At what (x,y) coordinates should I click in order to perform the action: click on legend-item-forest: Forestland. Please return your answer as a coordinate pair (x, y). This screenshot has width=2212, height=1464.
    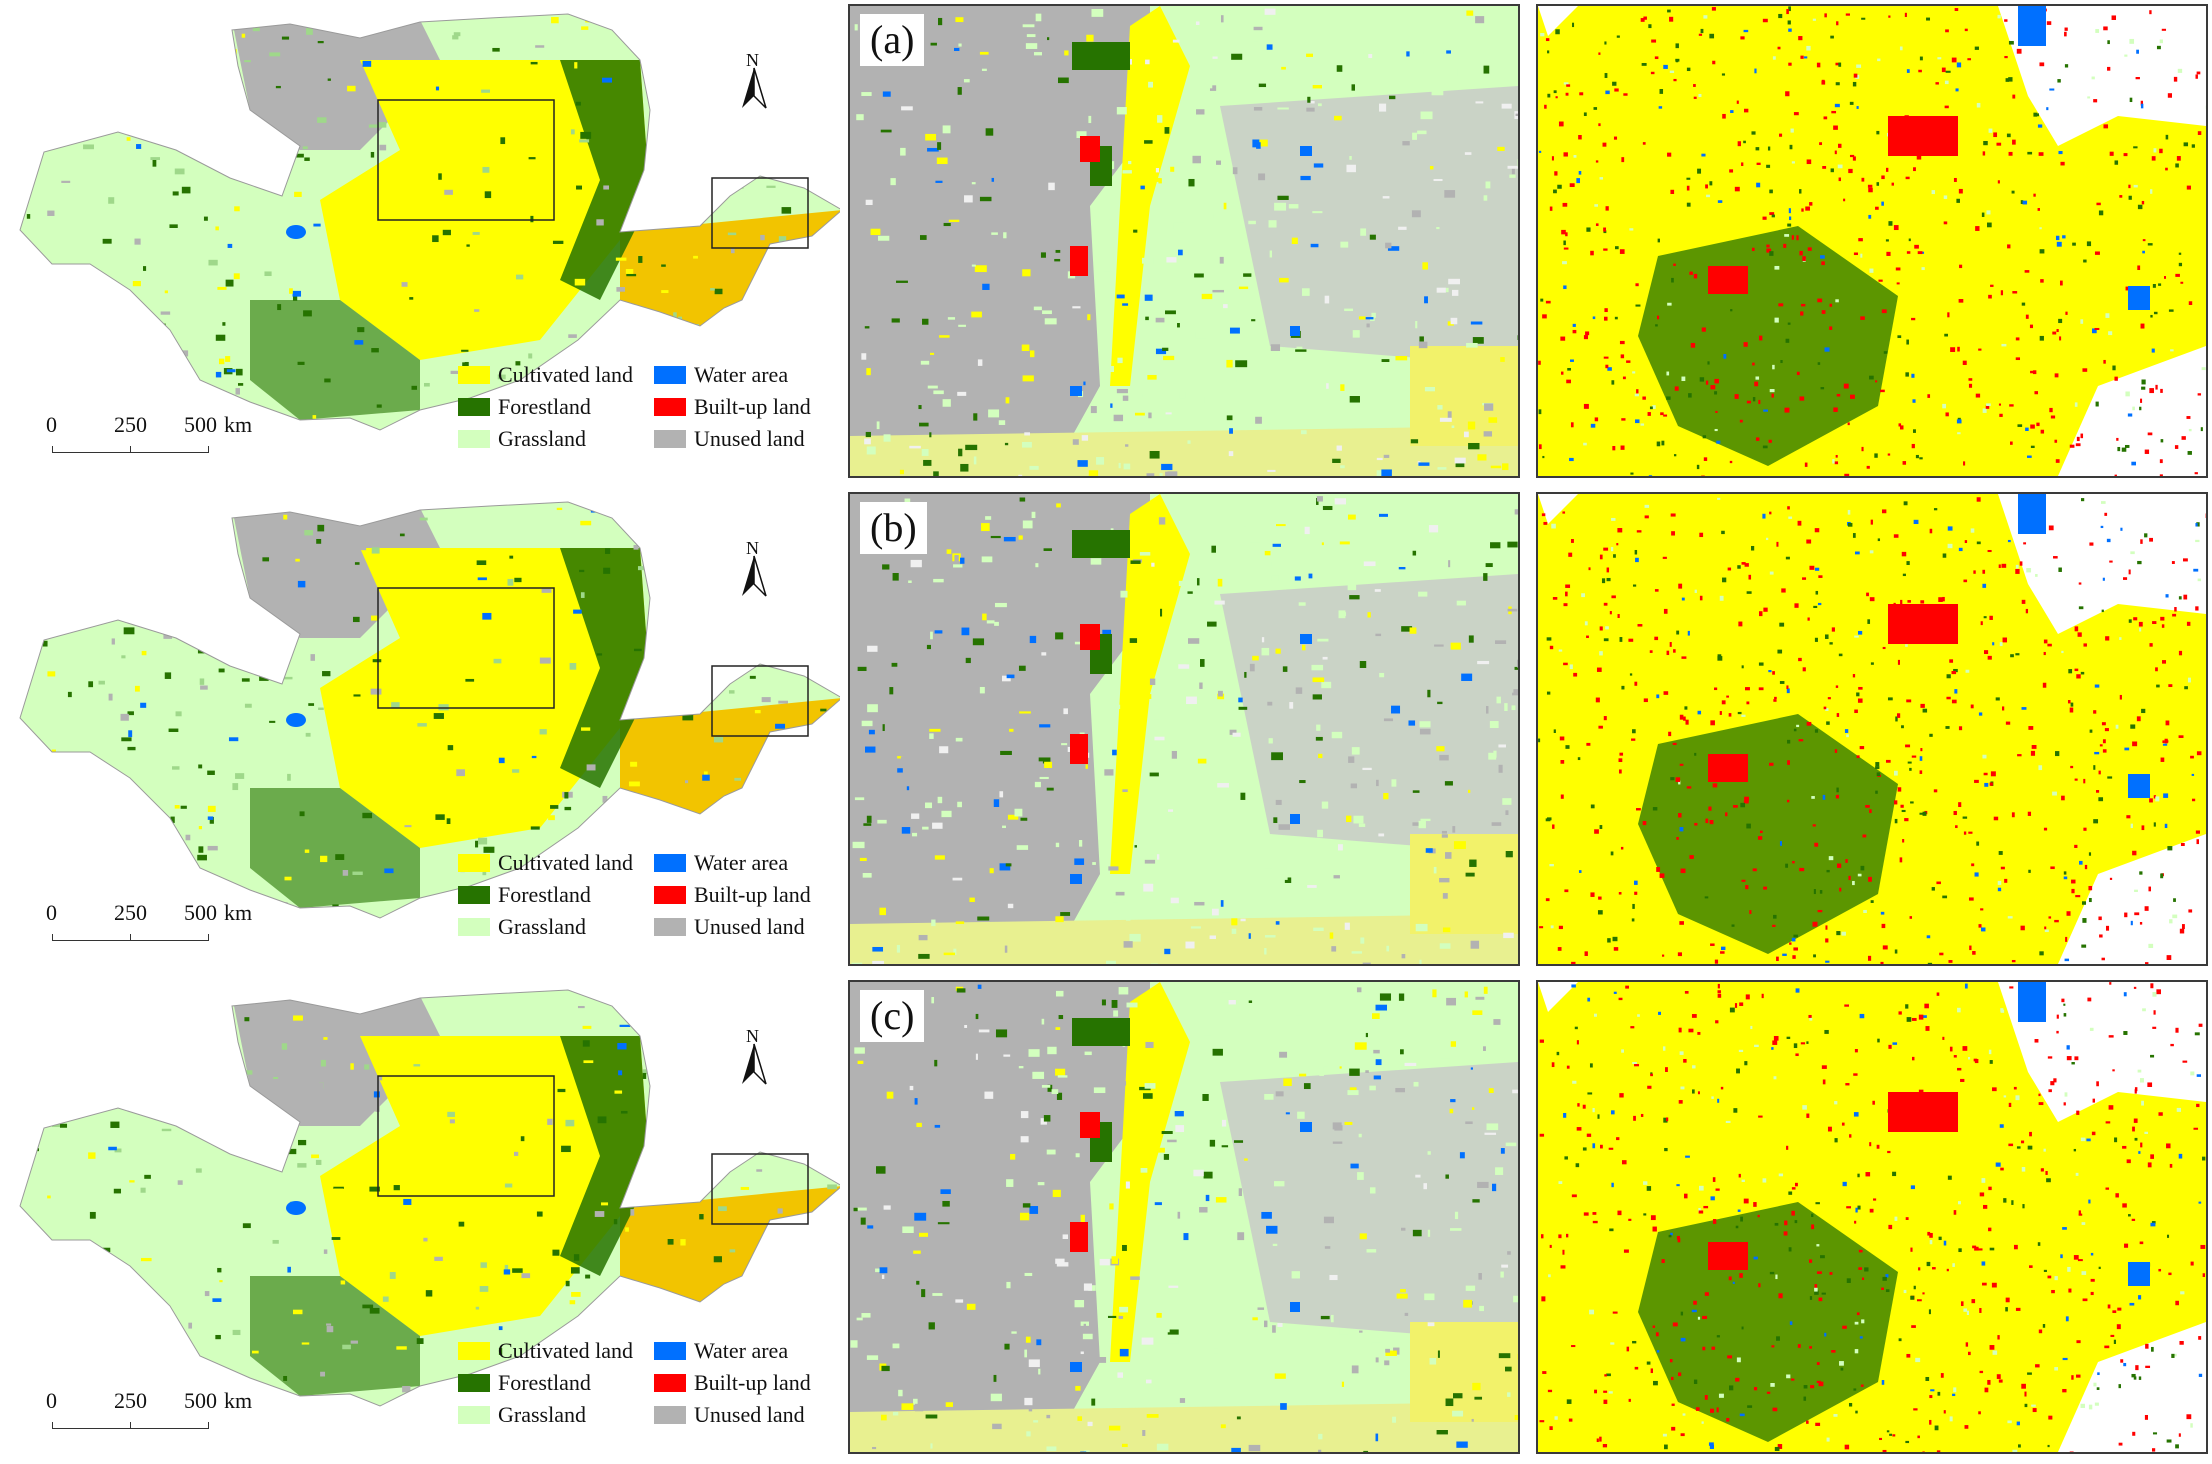
    Looking at the image, I should click on (524, 1383).